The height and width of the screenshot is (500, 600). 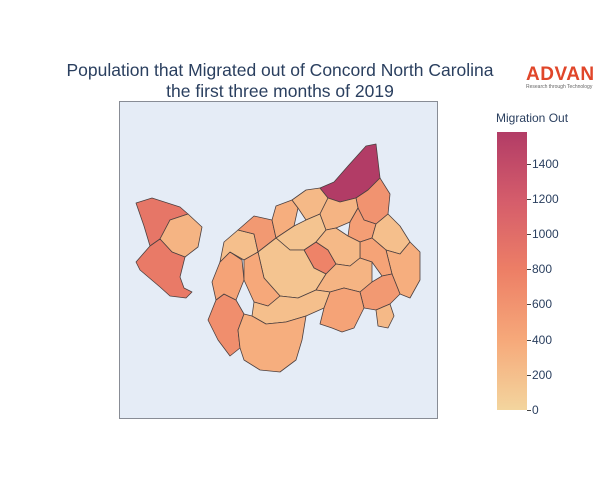 I want to click on advan-logo: ADVAN Research through Technology, so click(x=561, y=77).